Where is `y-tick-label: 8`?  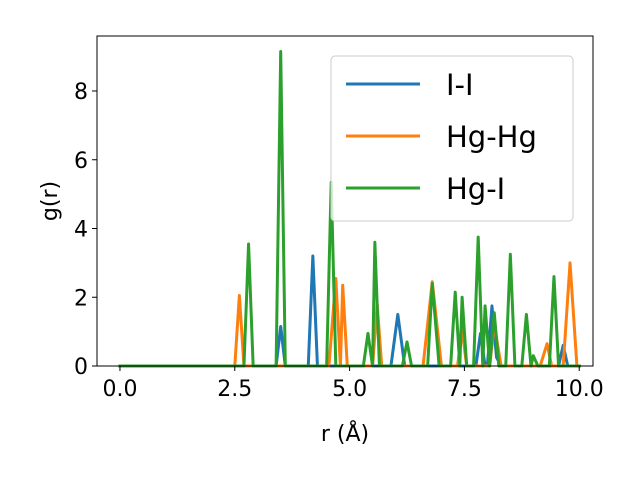
y-tick-label: 8 is located at coordinates (81, 92).